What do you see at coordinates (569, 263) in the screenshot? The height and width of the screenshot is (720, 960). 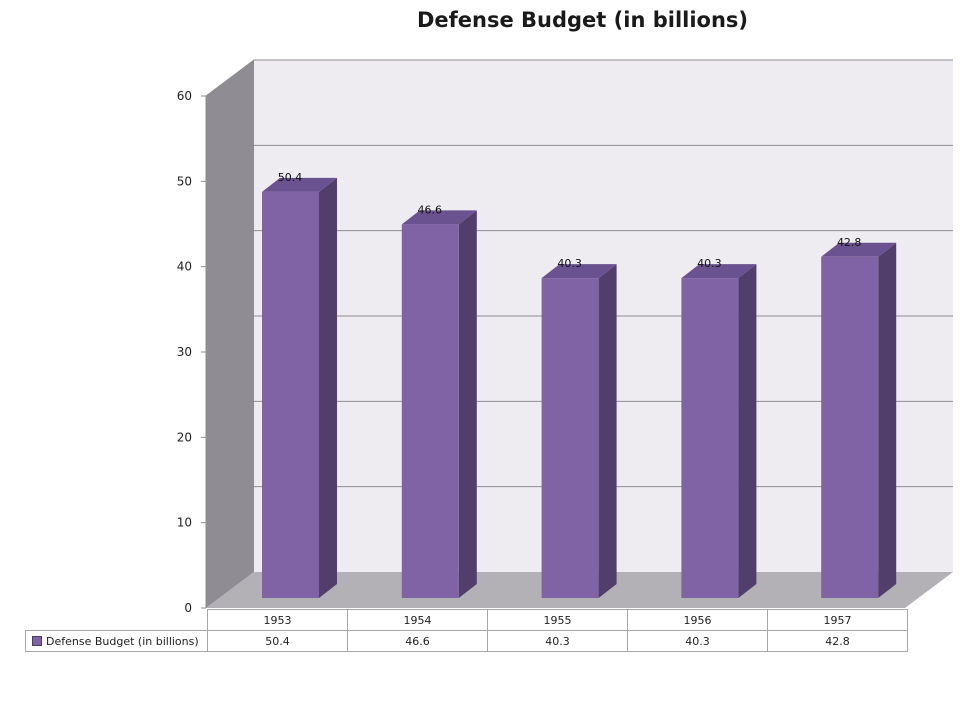 I see `data-label-1955: 40.3` at bounding box center [569, 263].